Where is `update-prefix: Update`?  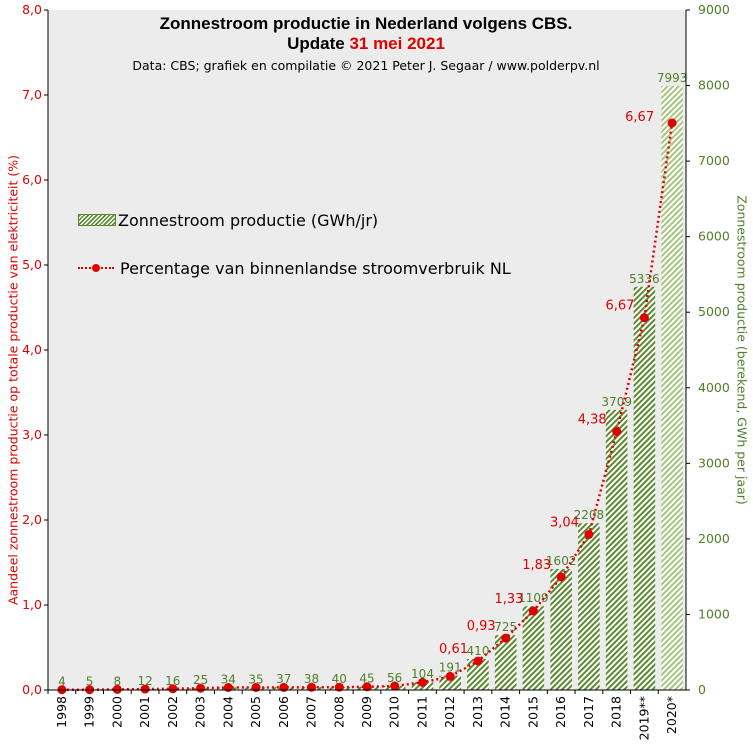 update-prefix: Update is located at coordinates (318, 43).